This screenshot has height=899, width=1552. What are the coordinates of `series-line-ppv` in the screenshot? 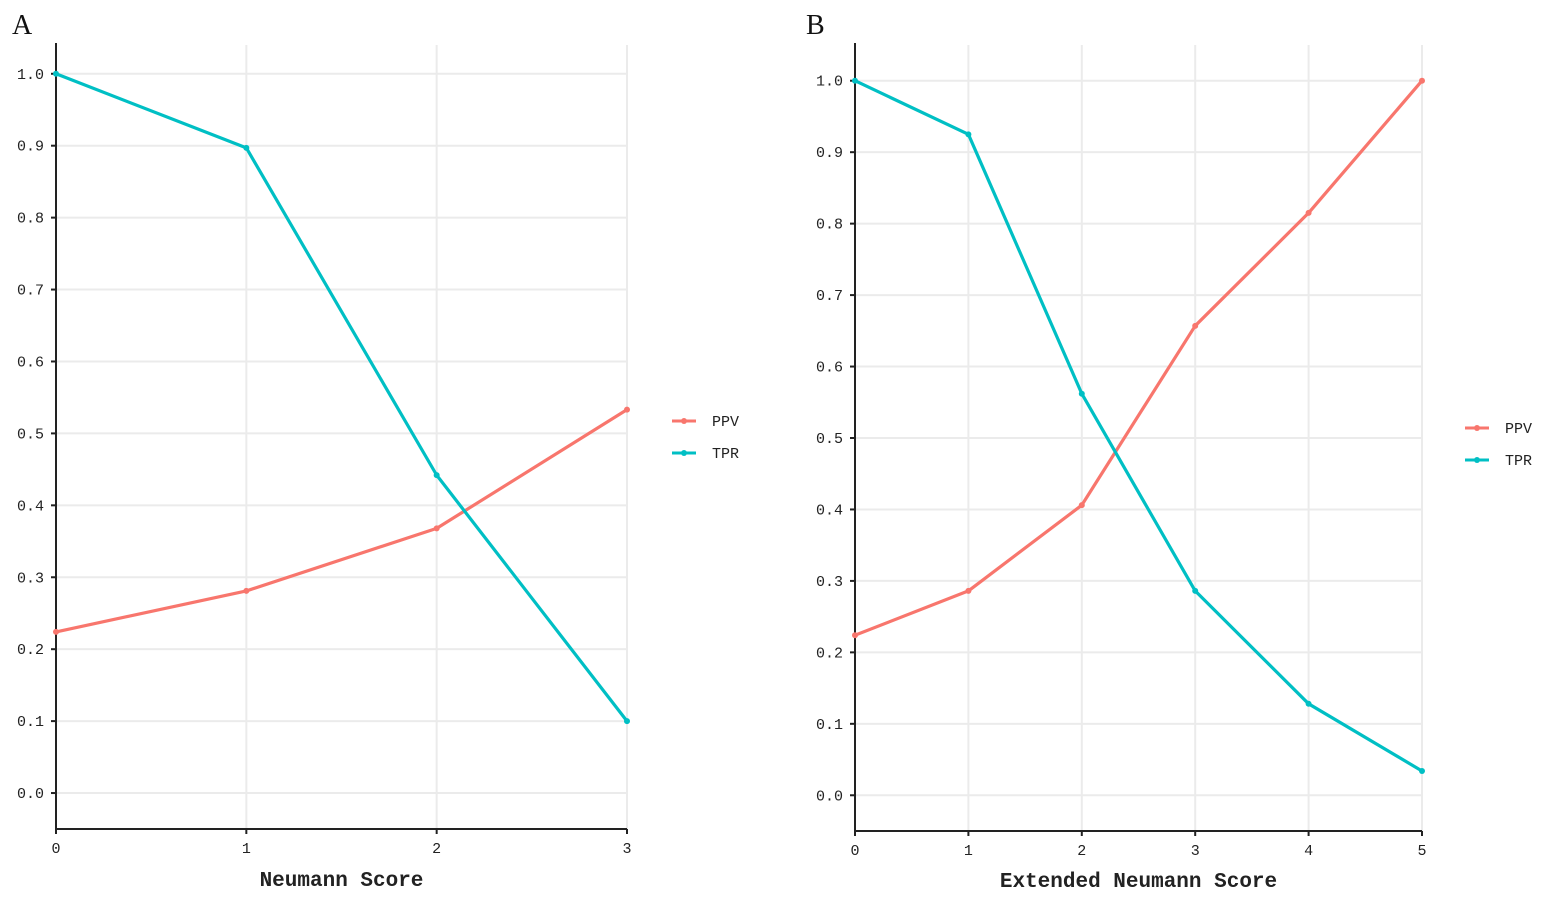 It's located at (341, 521).